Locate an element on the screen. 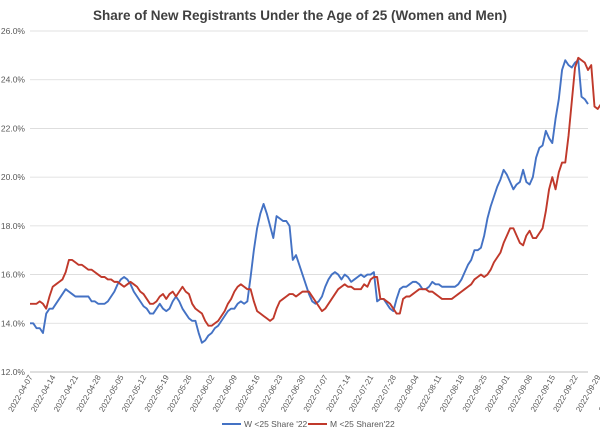 The image size is (600, 436). y-tick-label: 22.0% is located at coordinates (13, 128).